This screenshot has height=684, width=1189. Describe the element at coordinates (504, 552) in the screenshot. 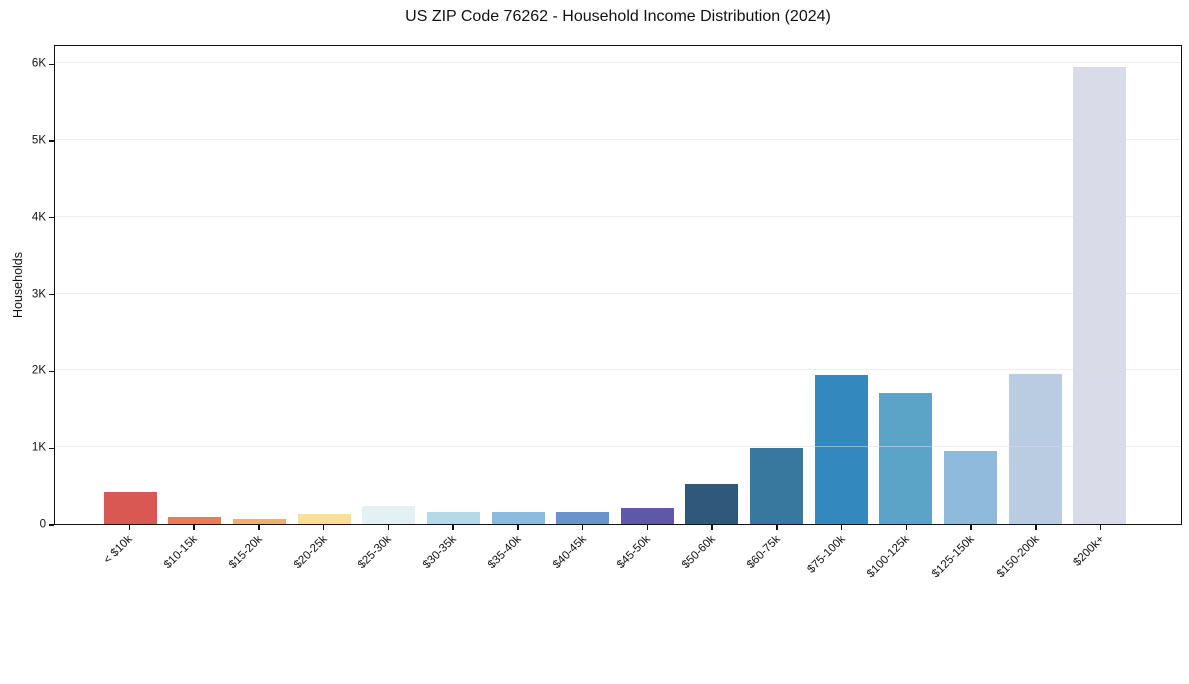

I see `x-tick-label-$35-40k: $35-40k` at that location.